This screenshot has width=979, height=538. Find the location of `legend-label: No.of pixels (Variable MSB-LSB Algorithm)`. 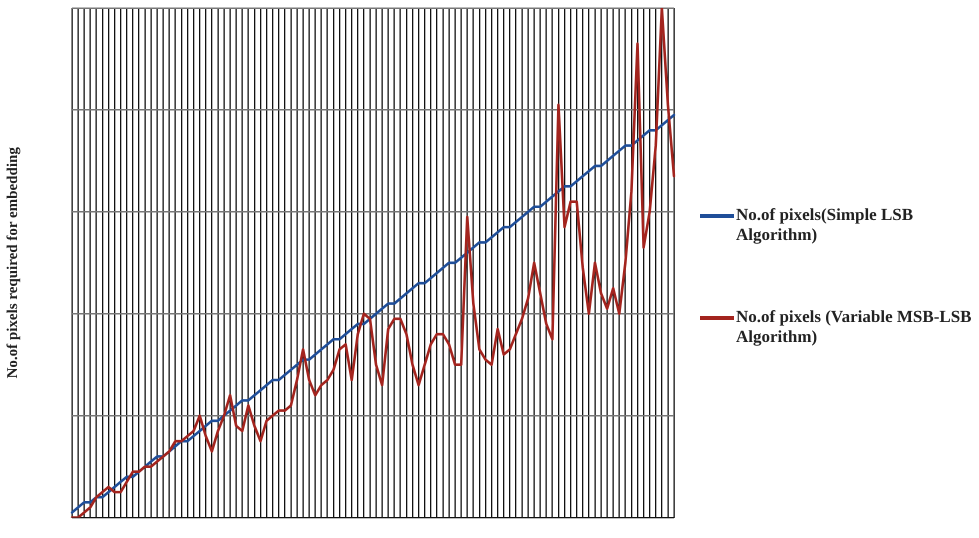

legend-label: No.of pixels (Variable MSB-LSB Algorithm) is located at coordinates (854, 327).